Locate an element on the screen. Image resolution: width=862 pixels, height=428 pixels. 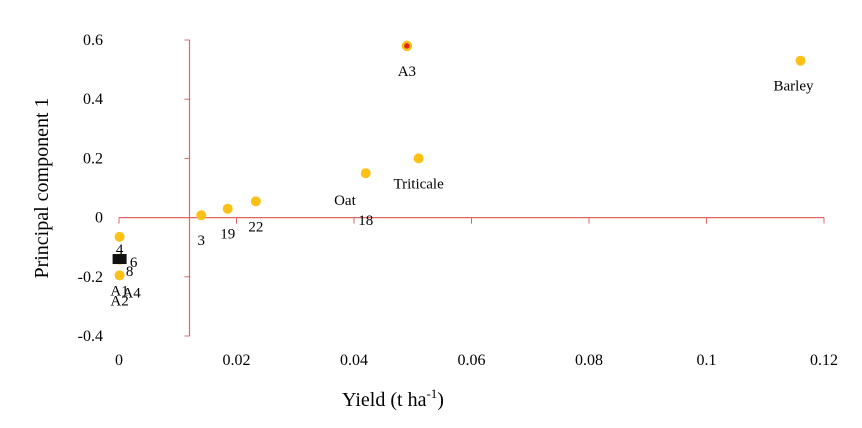
point-label: A3 is located at coordinates (407, 72).